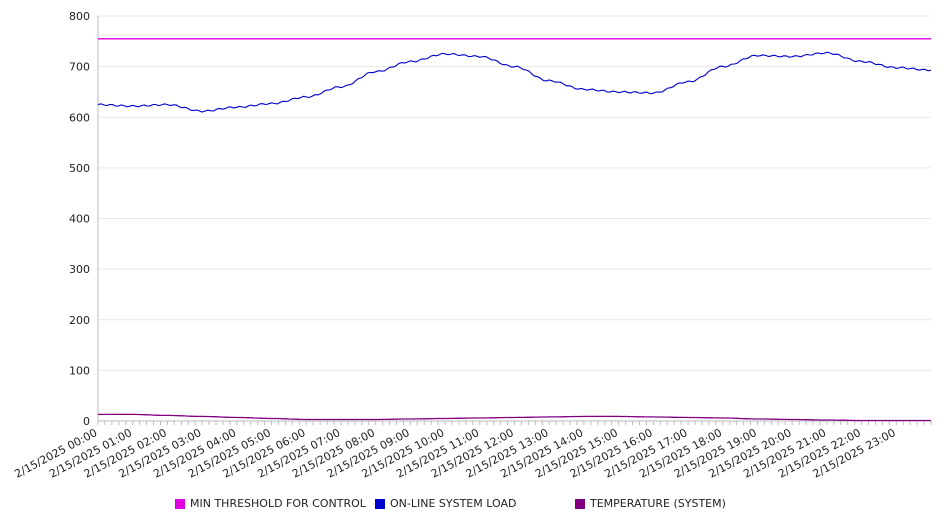 This screenshot has width=946, height=526. Describe the element at coordinates (79, 16) in the screenshot. I see `y-tick-label: 800` at that location.